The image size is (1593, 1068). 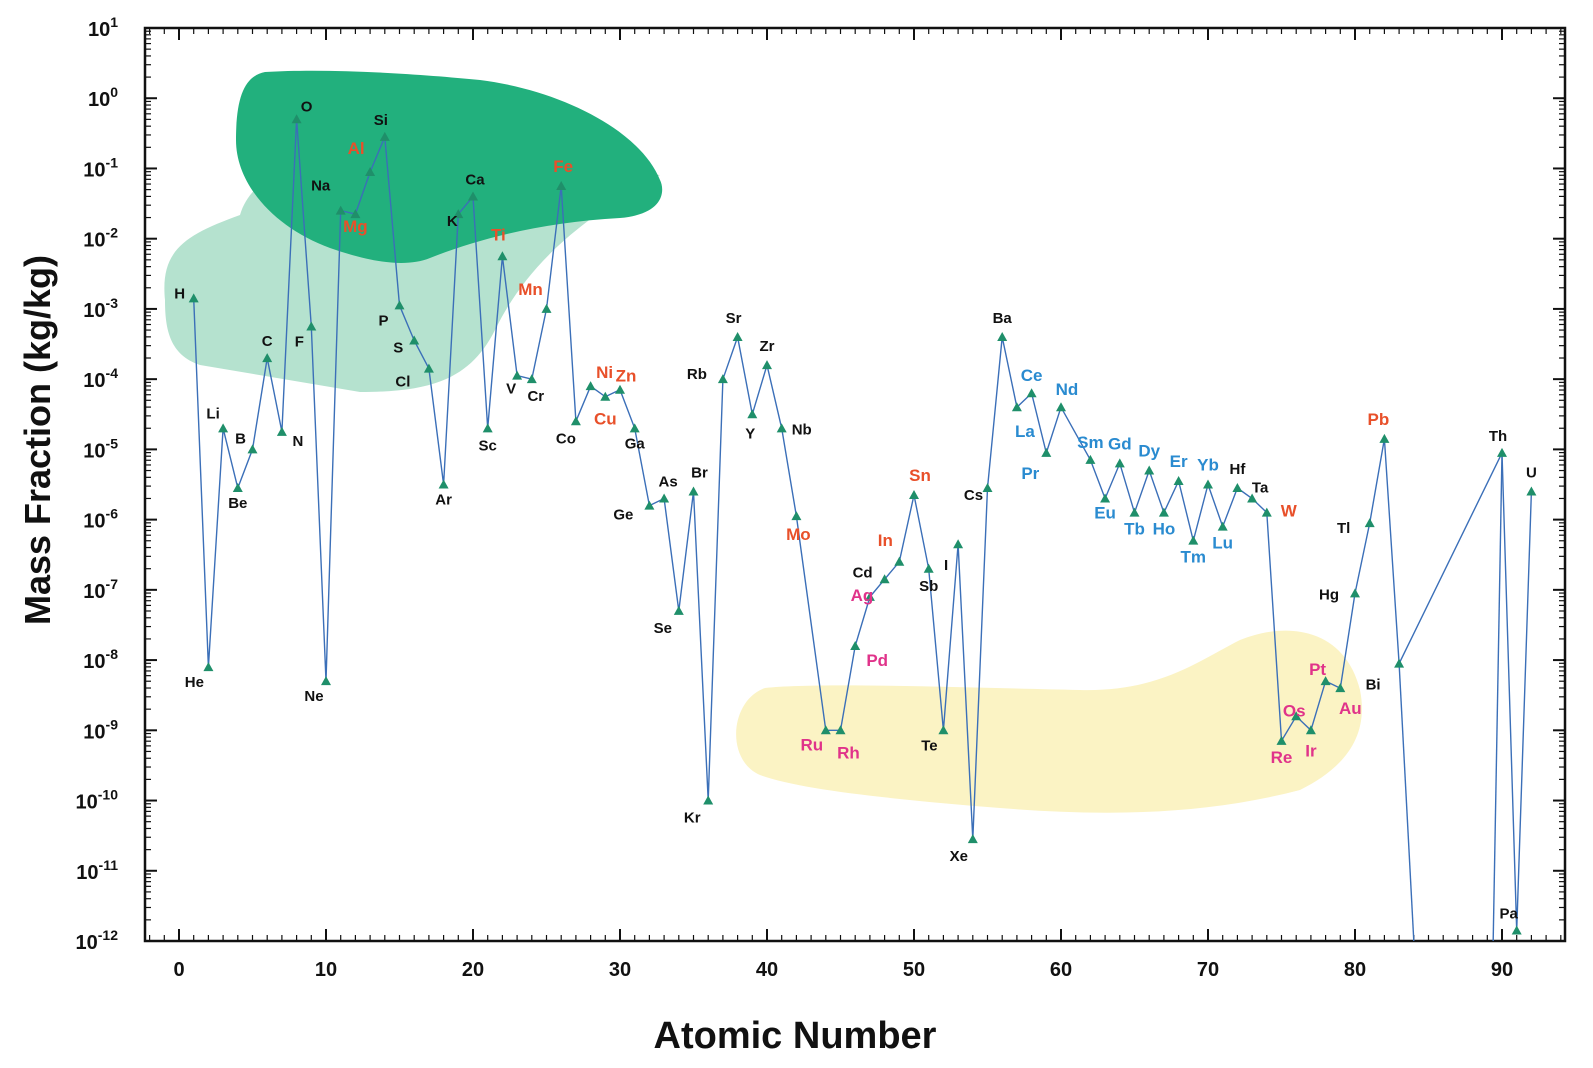 I want to click on y-tick-label: 10¹, so click(x=103, y=27).